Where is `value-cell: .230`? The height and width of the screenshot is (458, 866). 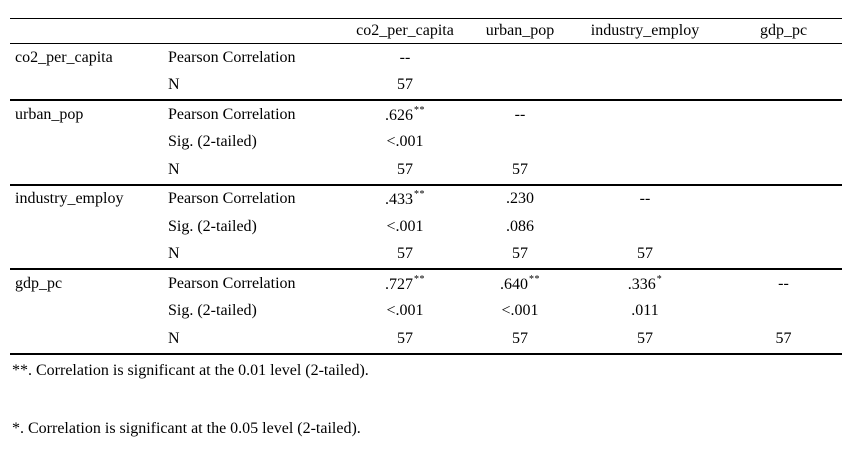 value-cell: .230 is located at coordinates (520, 199).